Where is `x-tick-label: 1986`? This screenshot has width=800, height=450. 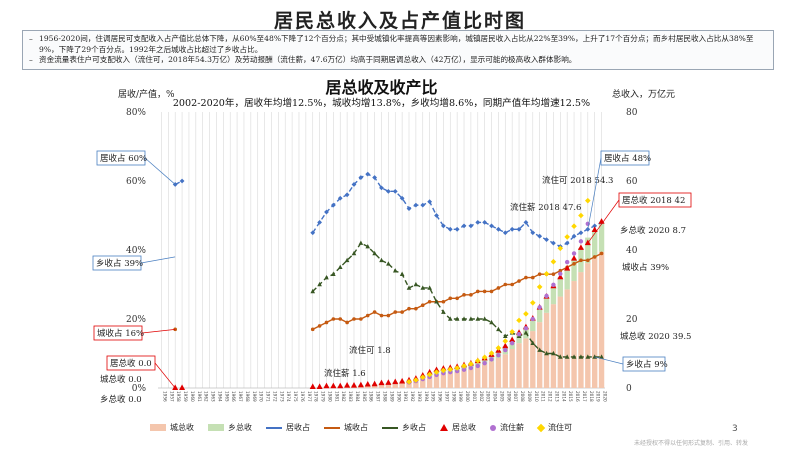 x-tick-label: 1986 is located at coordinates (371, 396).